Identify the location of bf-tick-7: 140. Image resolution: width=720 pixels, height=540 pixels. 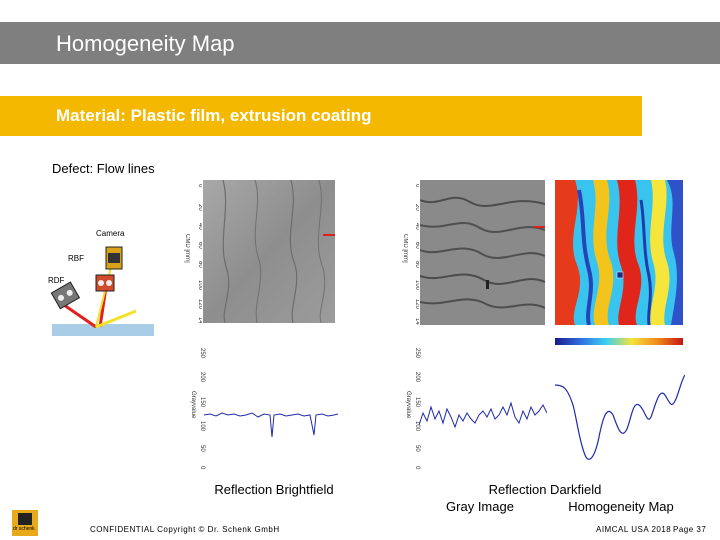
(199, 320).